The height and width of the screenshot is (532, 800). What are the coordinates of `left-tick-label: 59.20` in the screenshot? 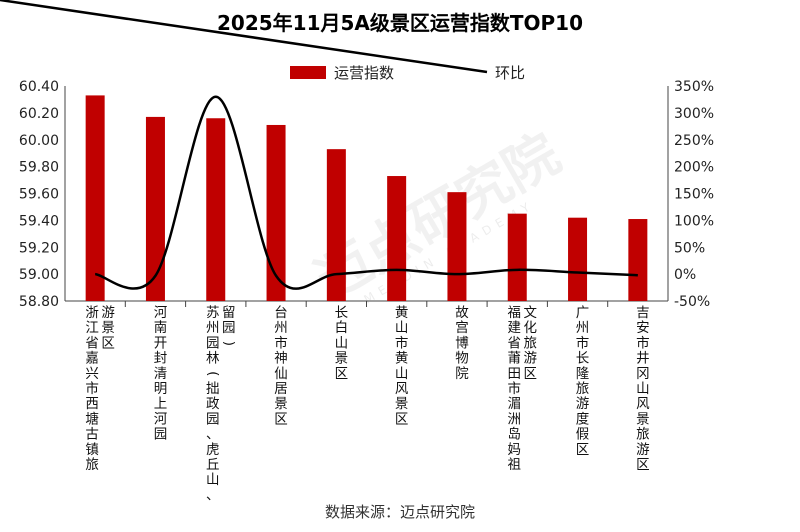 It's located at (39, 248).